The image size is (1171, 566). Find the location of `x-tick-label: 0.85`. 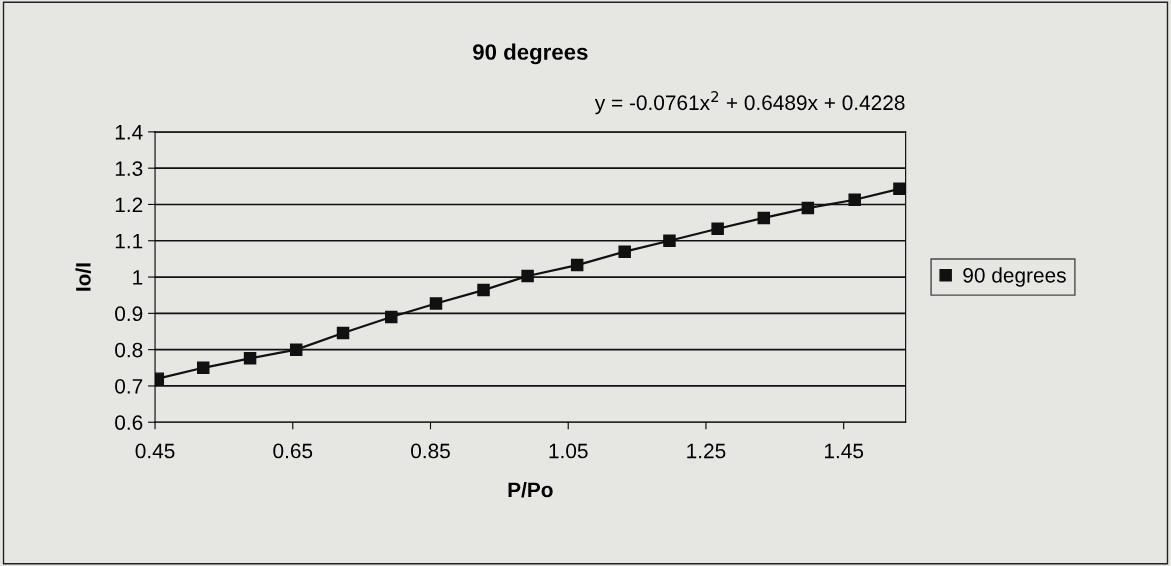

x-tick-label: 0.85 is located at coordinates (430, 451).